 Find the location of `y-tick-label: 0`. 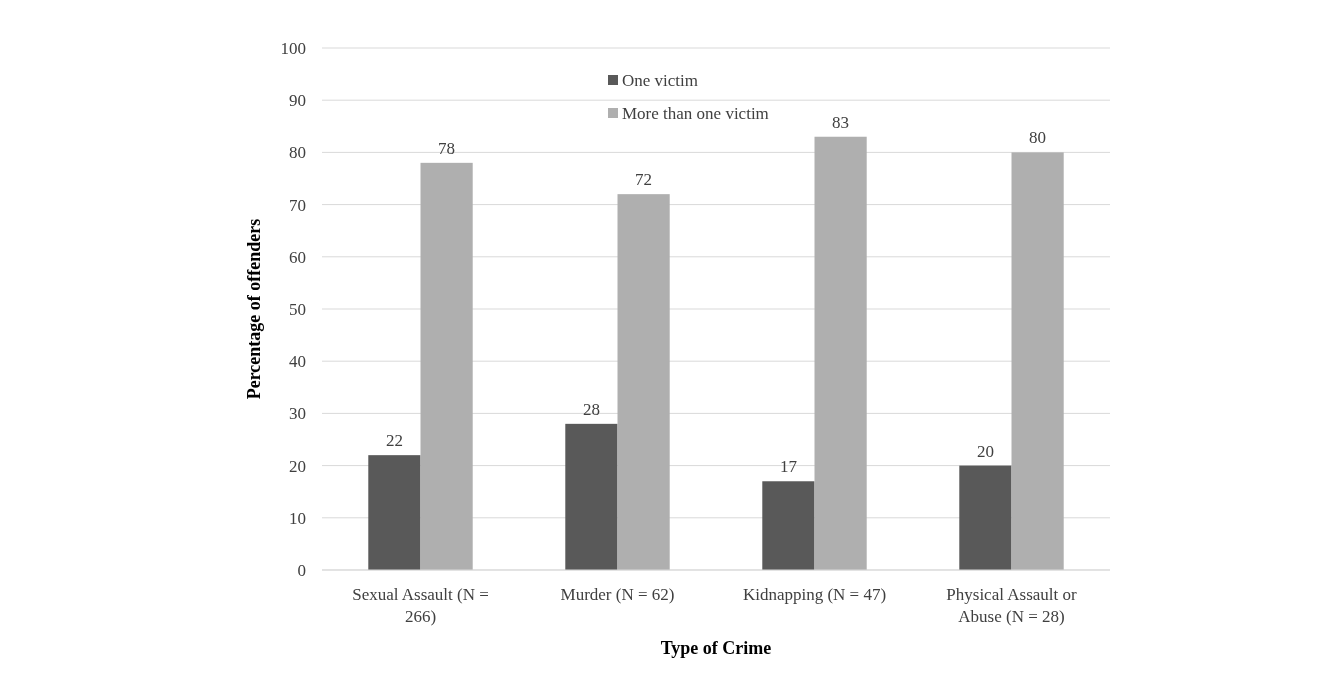

y-tick-label: 0 is located at coordinates (301, 570).